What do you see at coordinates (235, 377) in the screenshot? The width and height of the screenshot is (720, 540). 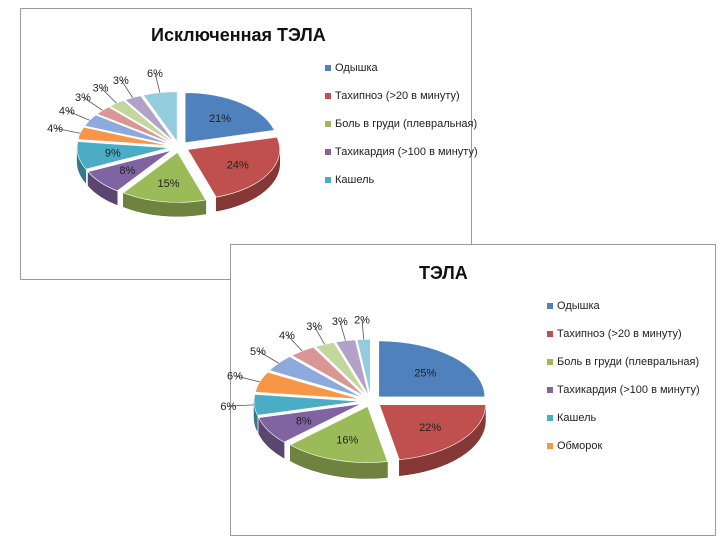 I see `slice-label-6: 6%` at bounding box center [235, 377].